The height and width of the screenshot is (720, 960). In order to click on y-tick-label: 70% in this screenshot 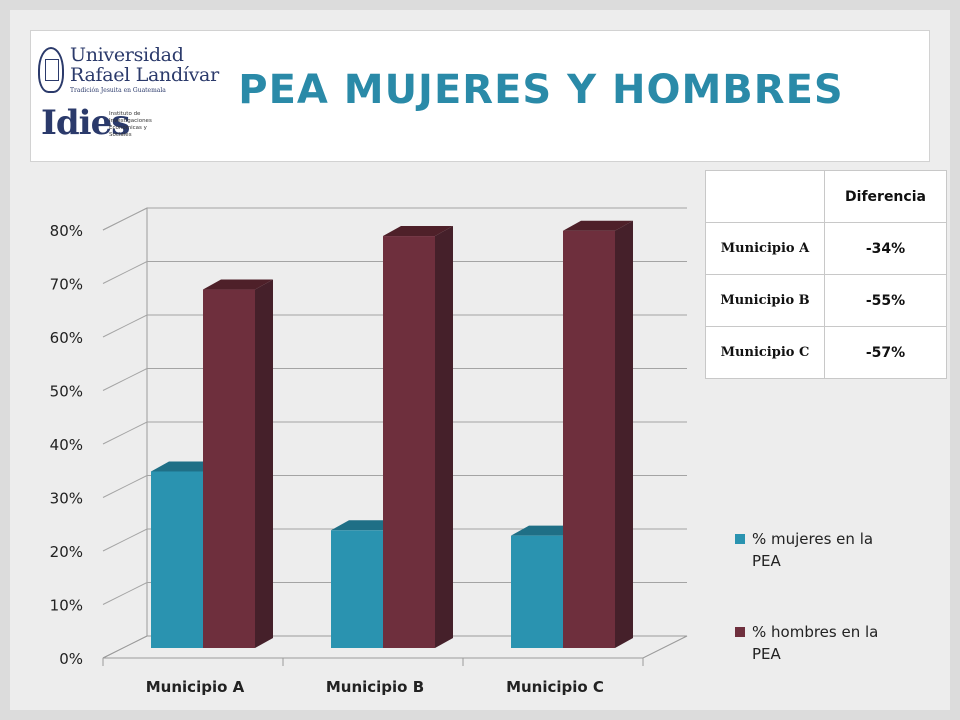, I will do `click(66, 285)`.